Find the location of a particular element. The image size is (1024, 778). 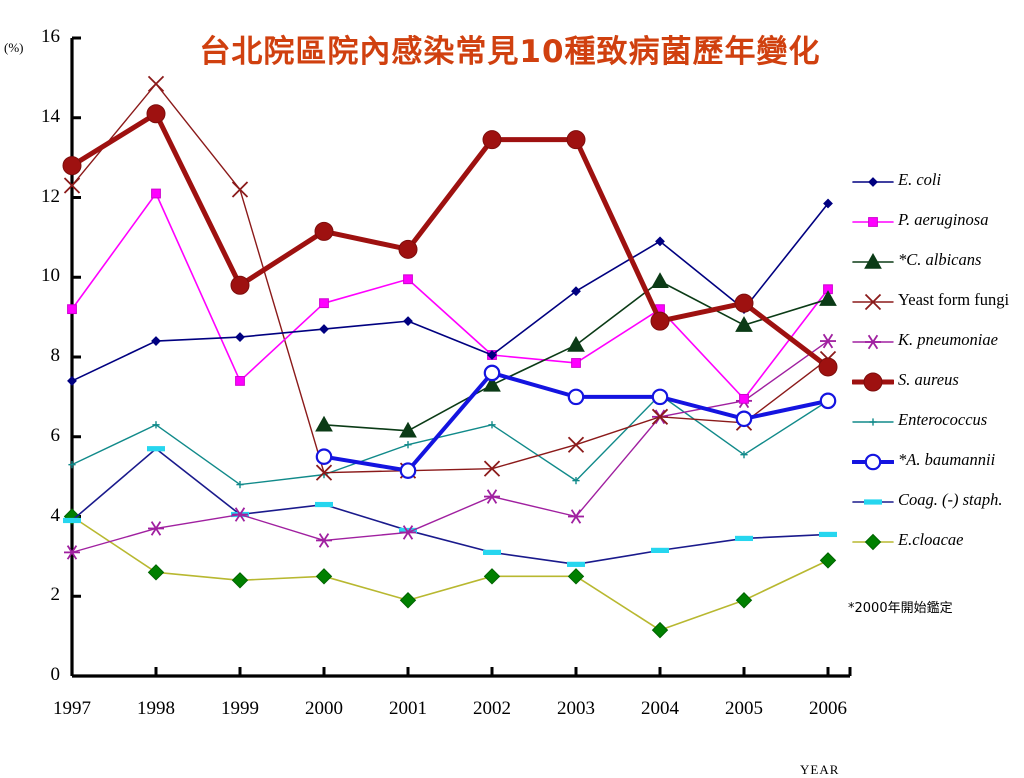

legend-label: *C. albicans is located at coordinates (940, 259).